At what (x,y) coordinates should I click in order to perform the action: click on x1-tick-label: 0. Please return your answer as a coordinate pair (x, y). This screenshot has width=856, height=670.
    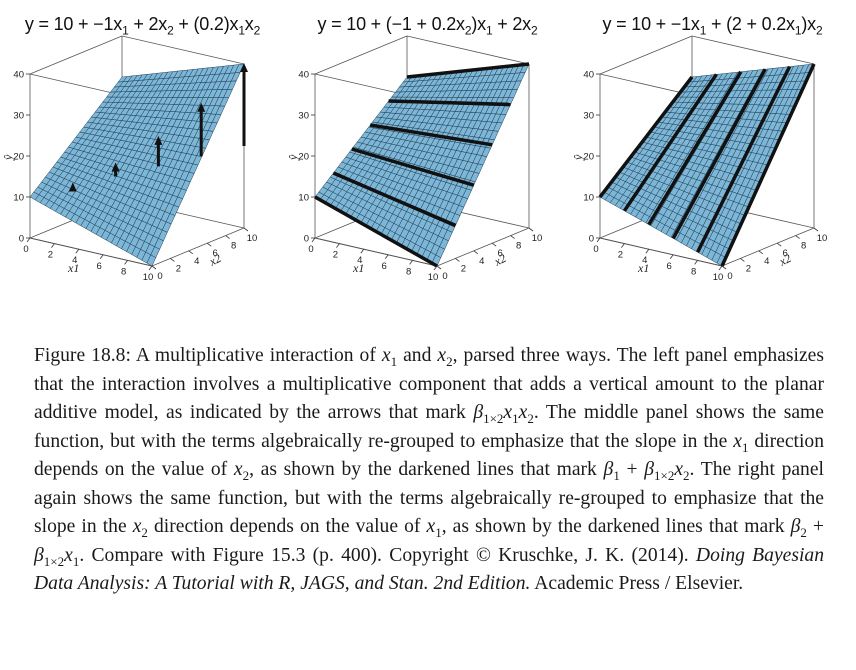
    Looking at the image, I should click on (25, 249).